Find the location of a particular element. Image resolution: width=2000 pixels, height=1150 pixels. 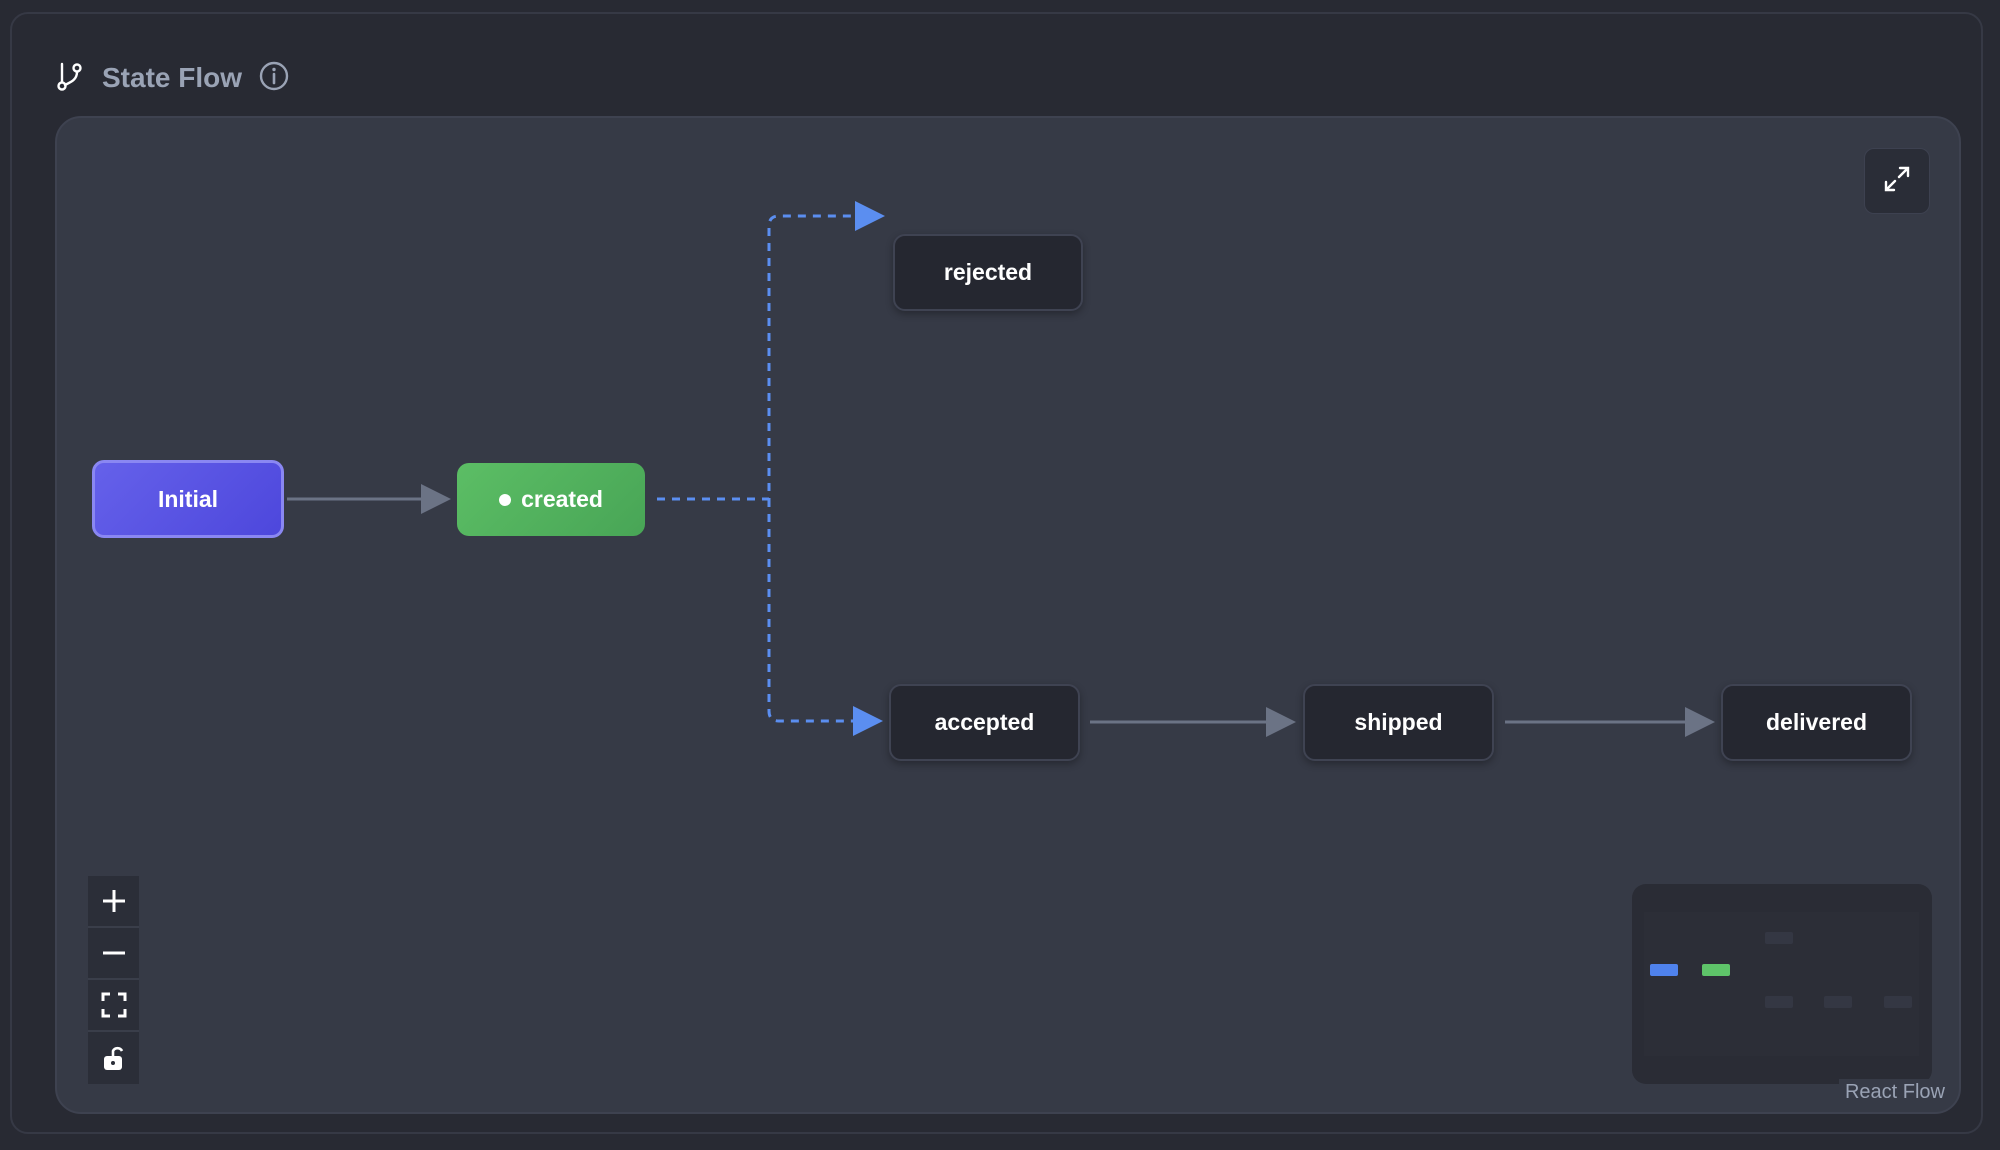

minus-icon is located at coordinates (113, 953).